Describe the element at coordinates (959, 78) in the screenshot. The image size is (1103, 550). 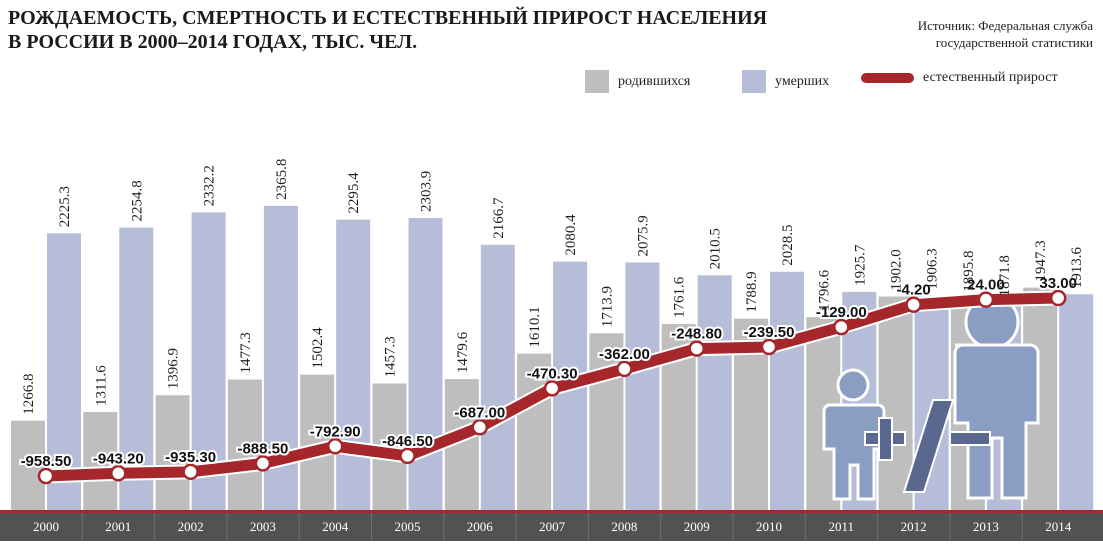
I see `legend-item-growth: естественный прирост` at that location.